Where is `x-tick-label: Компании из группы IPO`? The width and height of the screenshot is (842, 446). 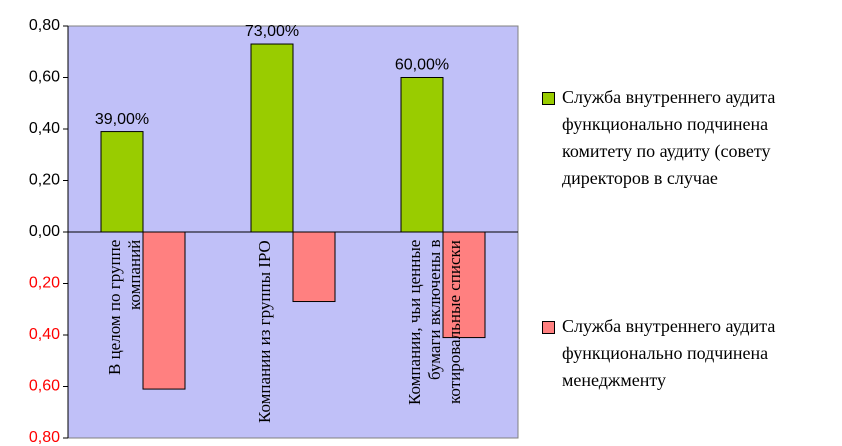
x-tick-label: Компании из группы IPO is located at coordinates (264, 331).